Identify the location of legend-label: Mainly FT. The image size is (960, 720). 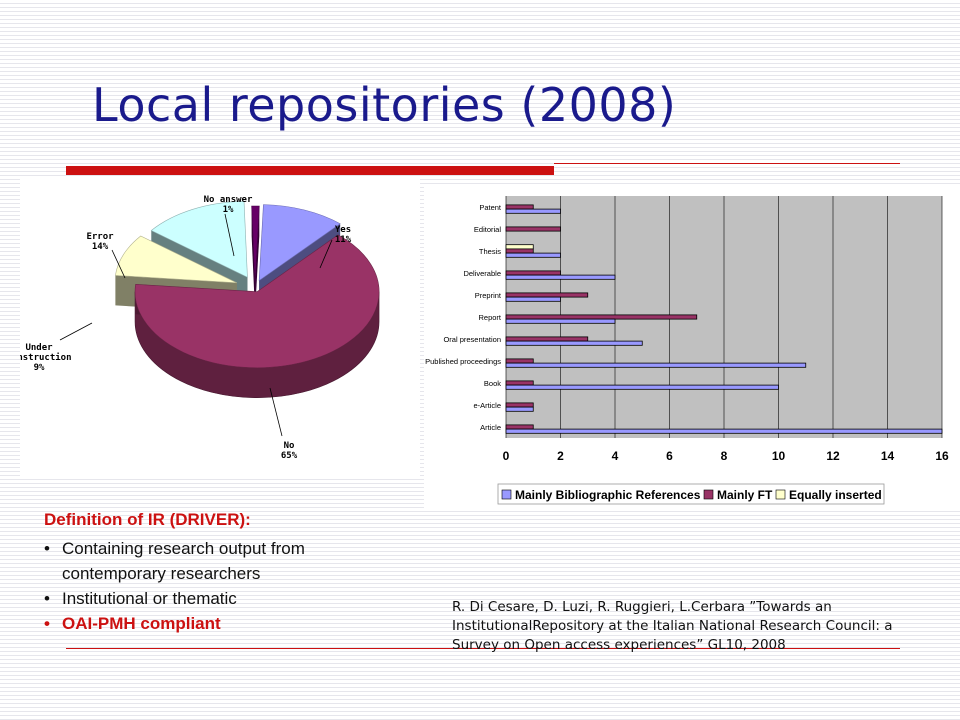
(745, 495).